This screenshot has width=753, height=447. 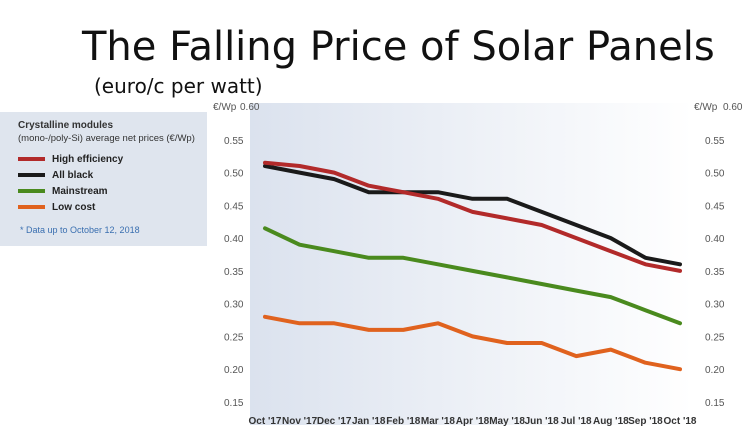 What do you see at coordinates (234, 370) in the screenshot?
I see `y-tick-left: 0.20` at bounding box center [234, 370].